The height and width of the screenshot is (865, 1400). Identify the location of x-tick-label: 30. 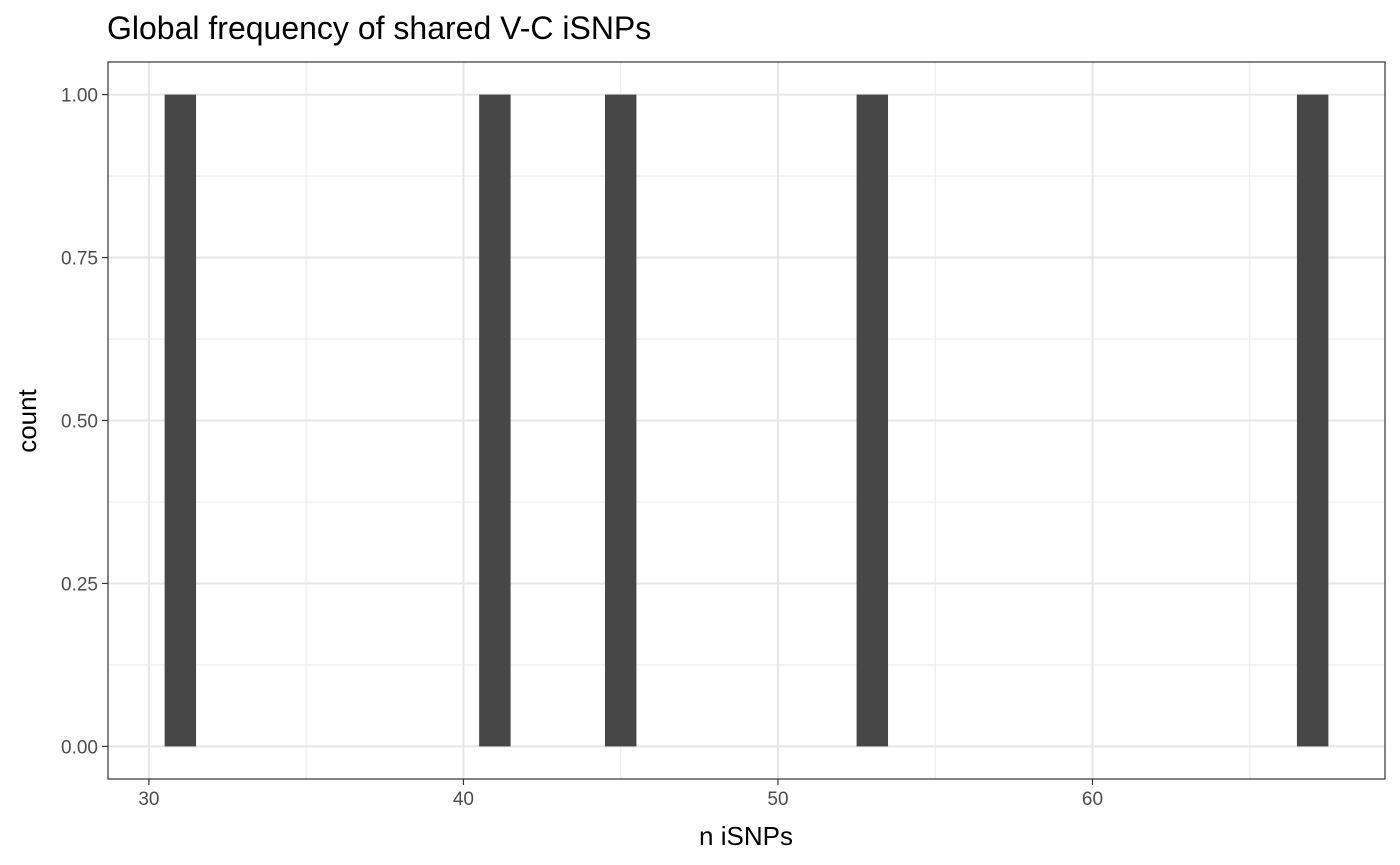
(148, 799).